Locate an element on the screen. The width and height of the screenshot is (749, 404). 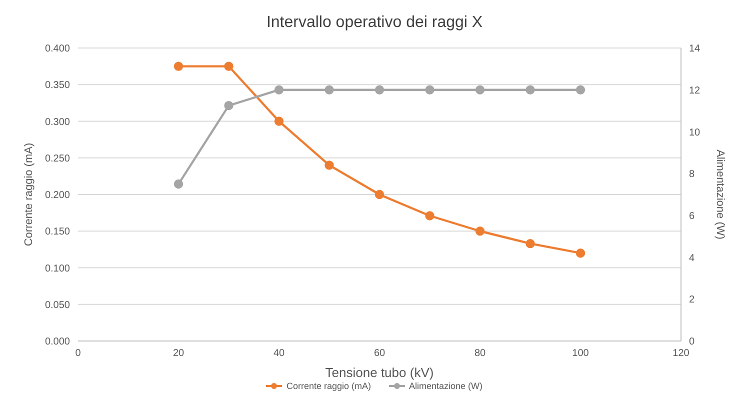
y2-tick-label: 10 is located at coordinates (695, 132).